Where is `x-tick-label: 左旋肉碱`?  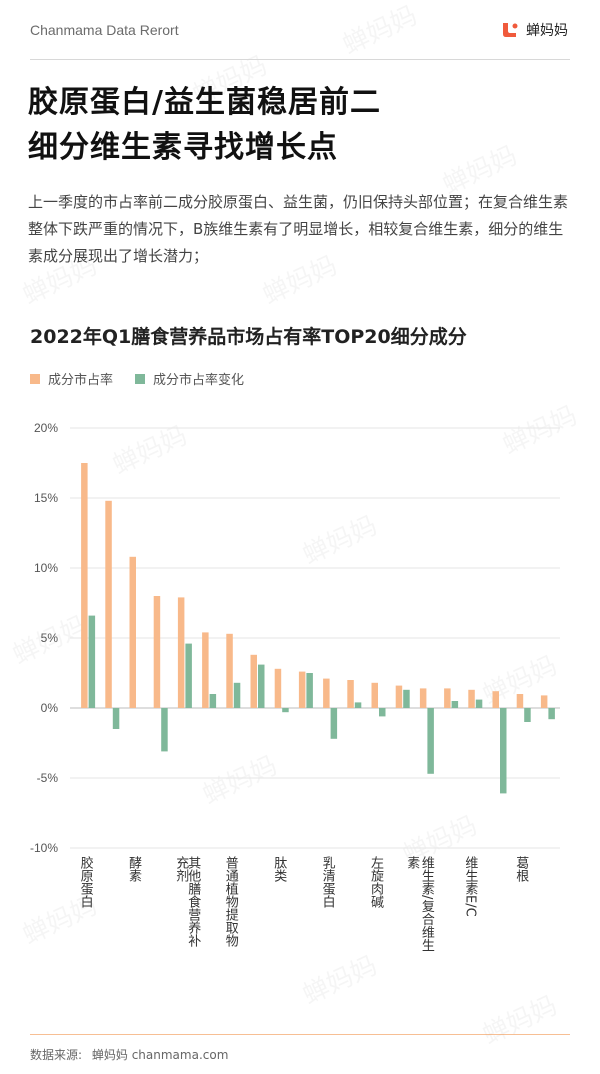 x-tick-label: 左旋肉碱 is located at coordinates (376, 882).